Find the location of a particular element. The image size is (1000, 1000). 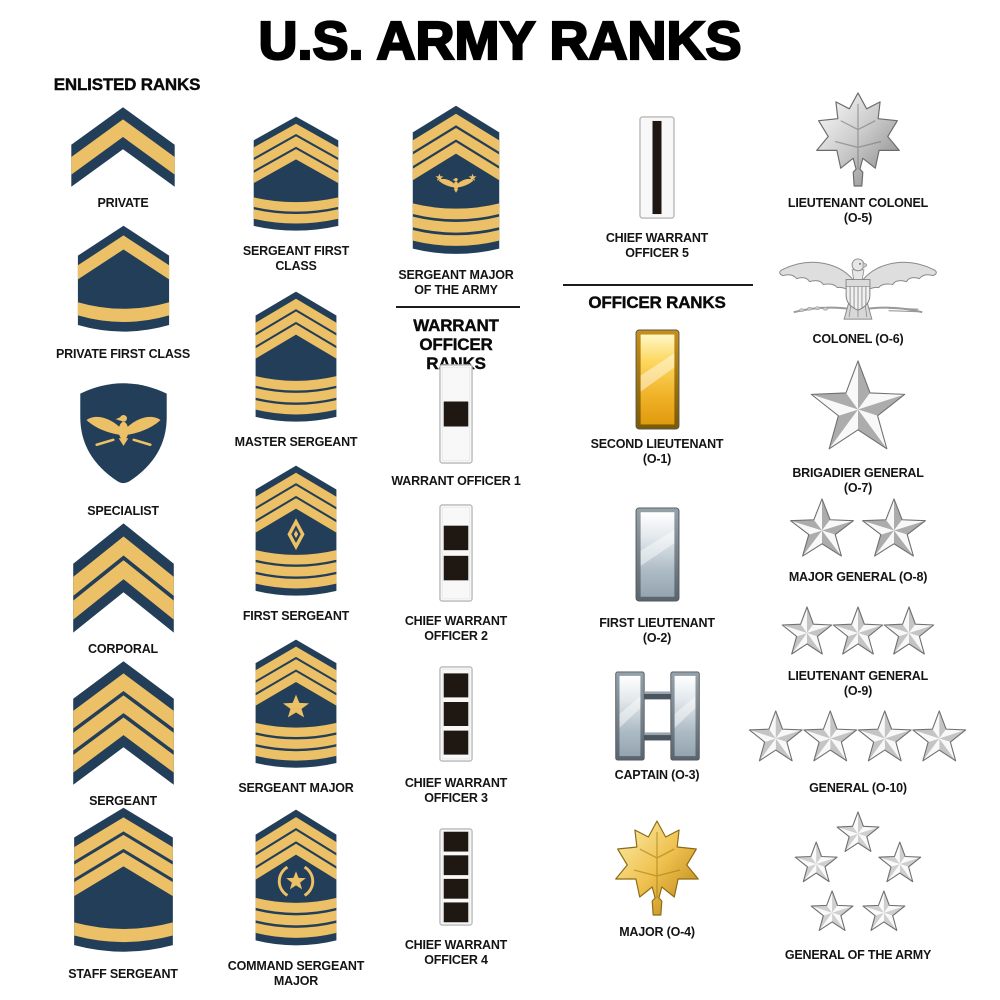

rank-colonel: COLONEL (O-6) is located at coordinates (858, 300).